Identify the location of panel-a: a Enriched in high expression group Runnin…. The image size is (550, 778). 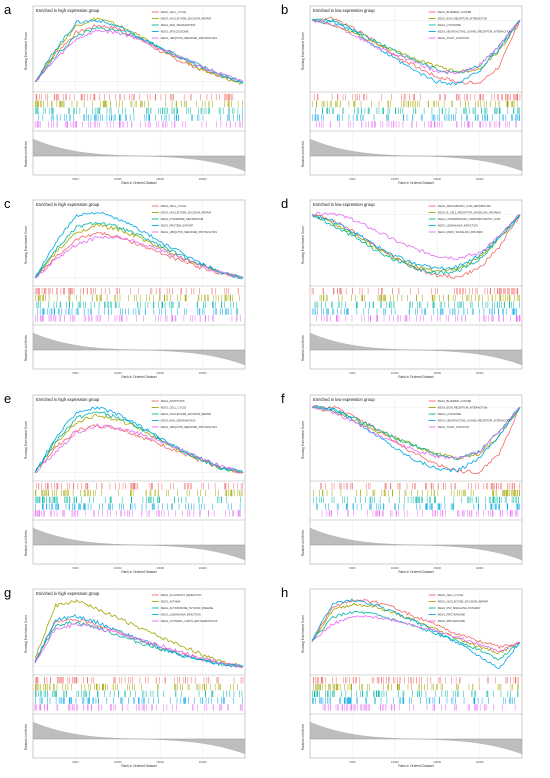
(125, 93).